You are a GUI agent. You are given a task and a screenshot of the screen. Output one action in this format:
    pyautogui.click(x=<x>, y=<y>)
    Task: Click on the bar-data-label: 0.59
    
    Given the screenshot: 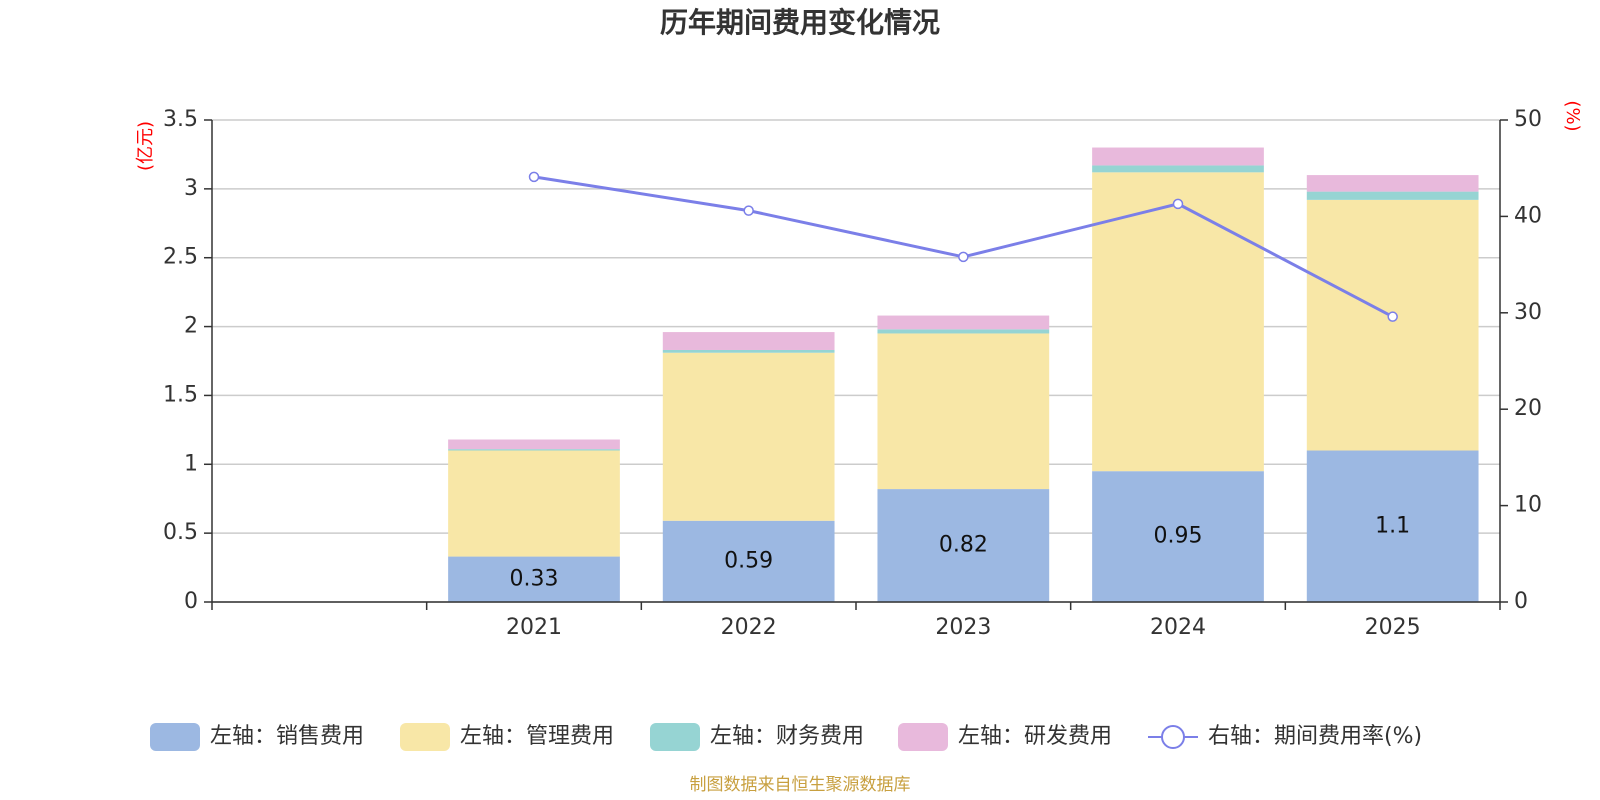 What is the action you would take?
    pyautogui.click(x=748, y=560)
    